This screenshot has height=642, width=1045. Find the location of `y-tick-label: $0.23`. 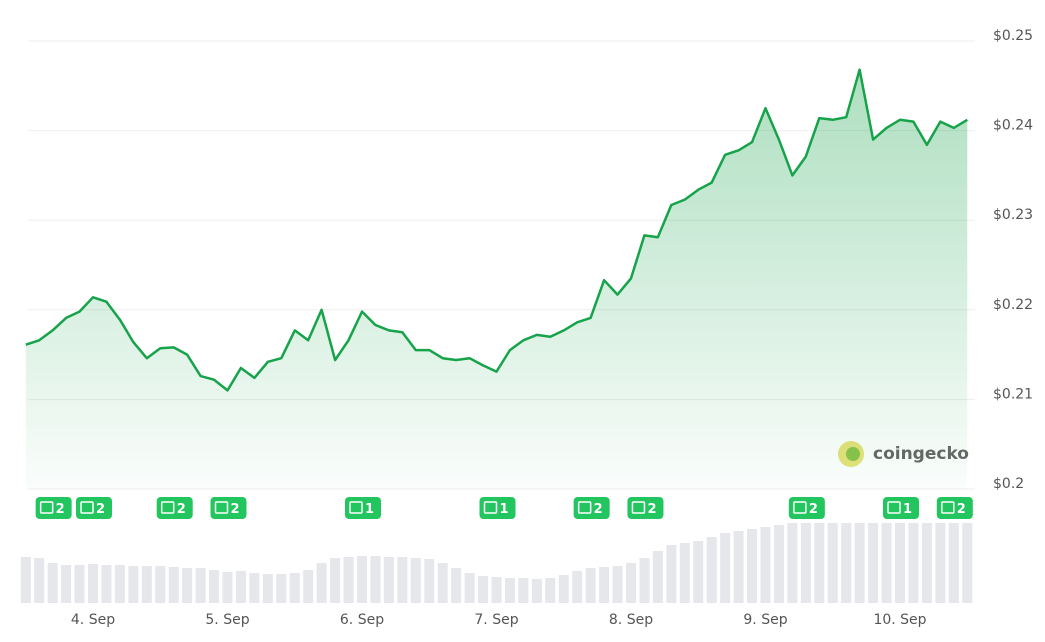

y-tick-label: $0.23 is located at coordinates (1013, 215).